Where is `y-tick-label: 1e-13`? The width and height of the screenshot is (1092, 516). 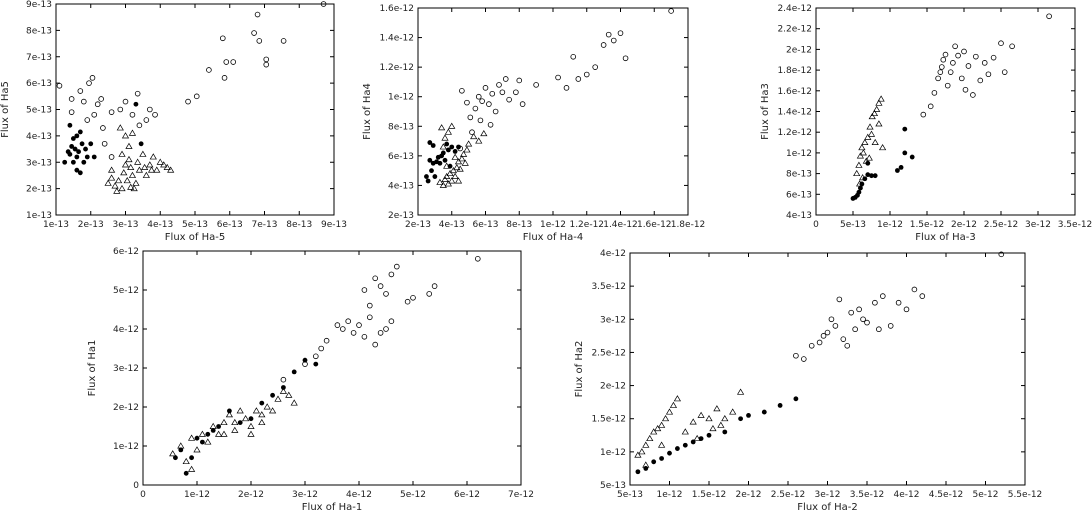
y-tick-label: 1e-13 is located at coordinates (39, 216).